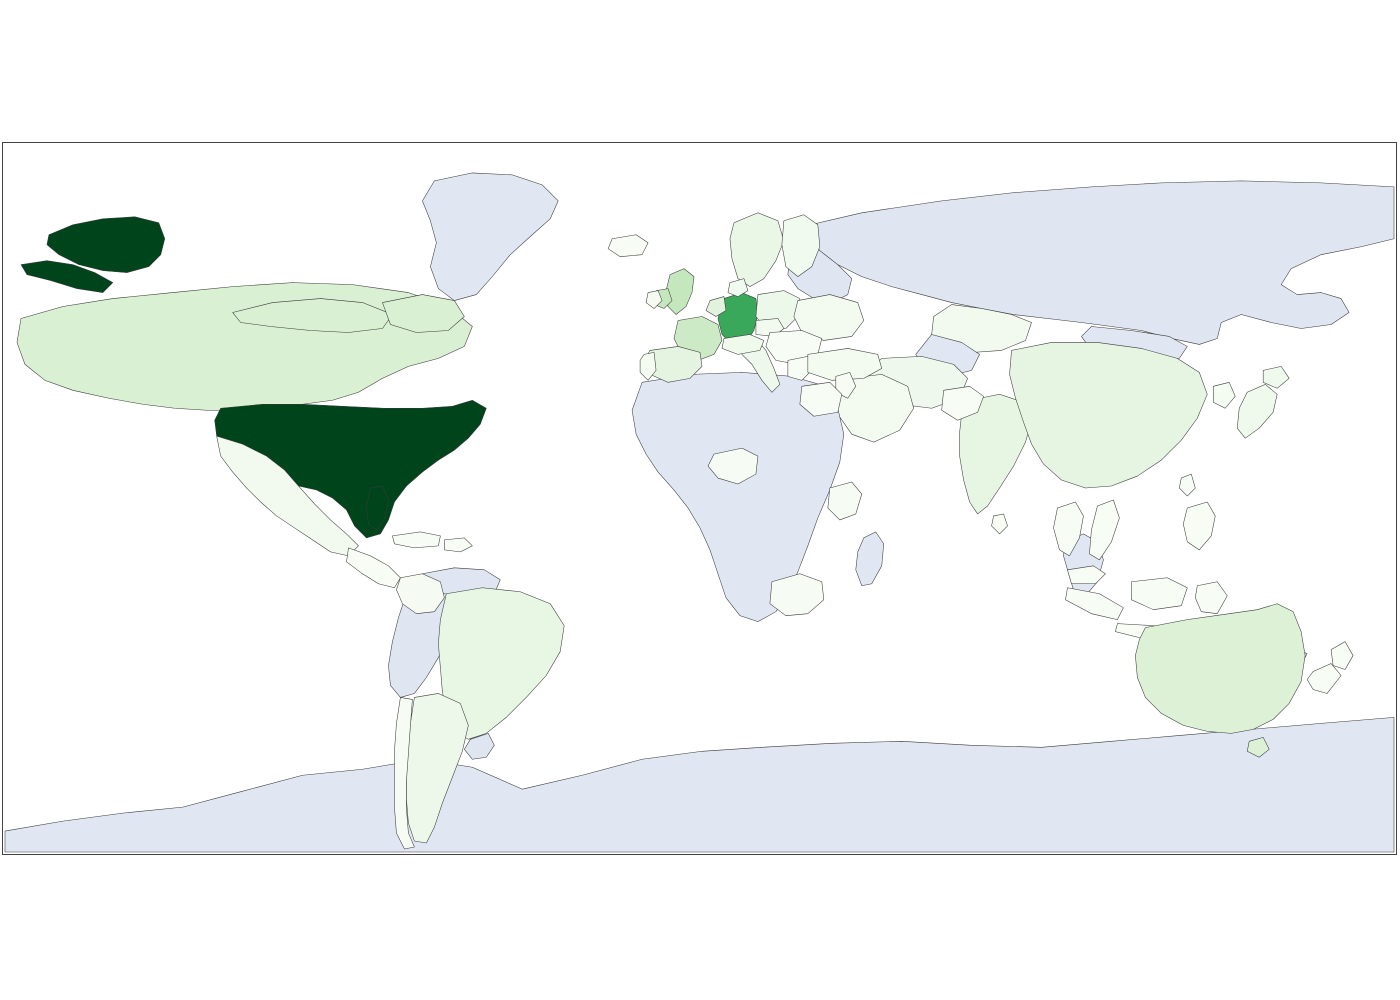 The height and width of the screenshot is (1000, 1400). What do you see at coordinates (420, 593) in the screenshot?
I see `country-colombia` at bounding box center [420, 593].